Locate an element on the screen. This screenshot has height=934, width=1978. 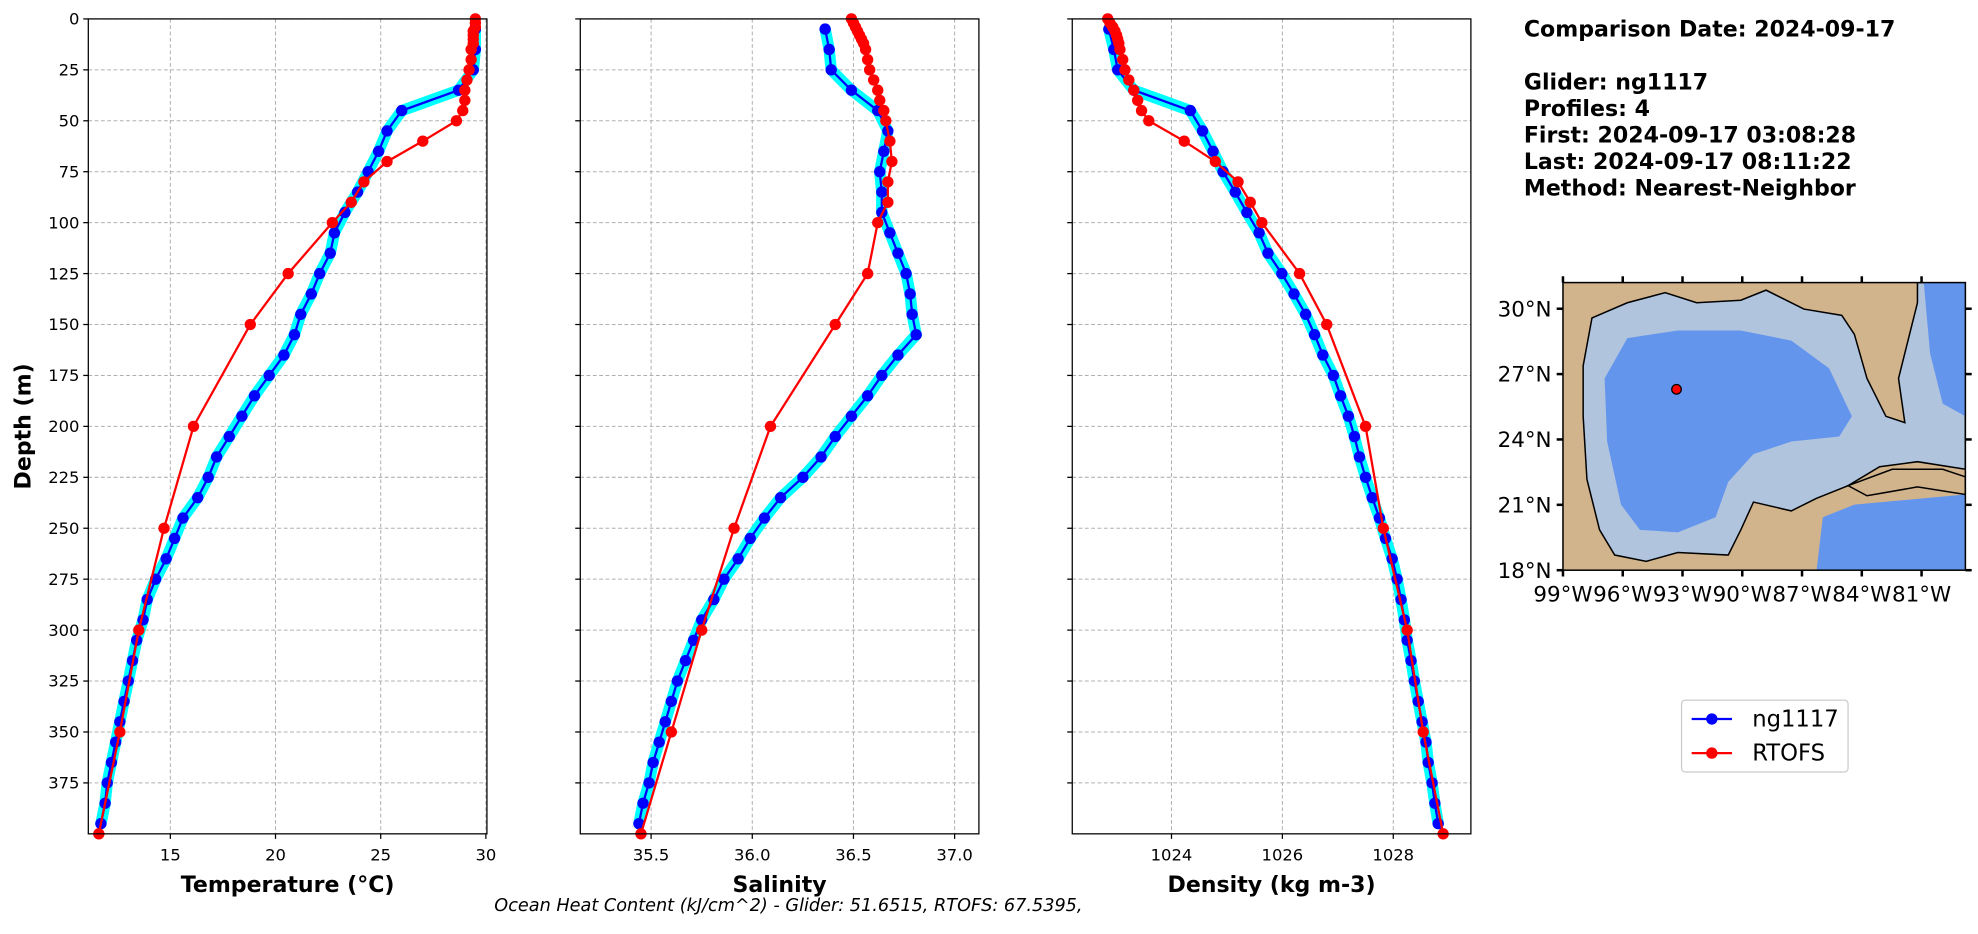
map-cuba is located at coordinates (1906, 482).